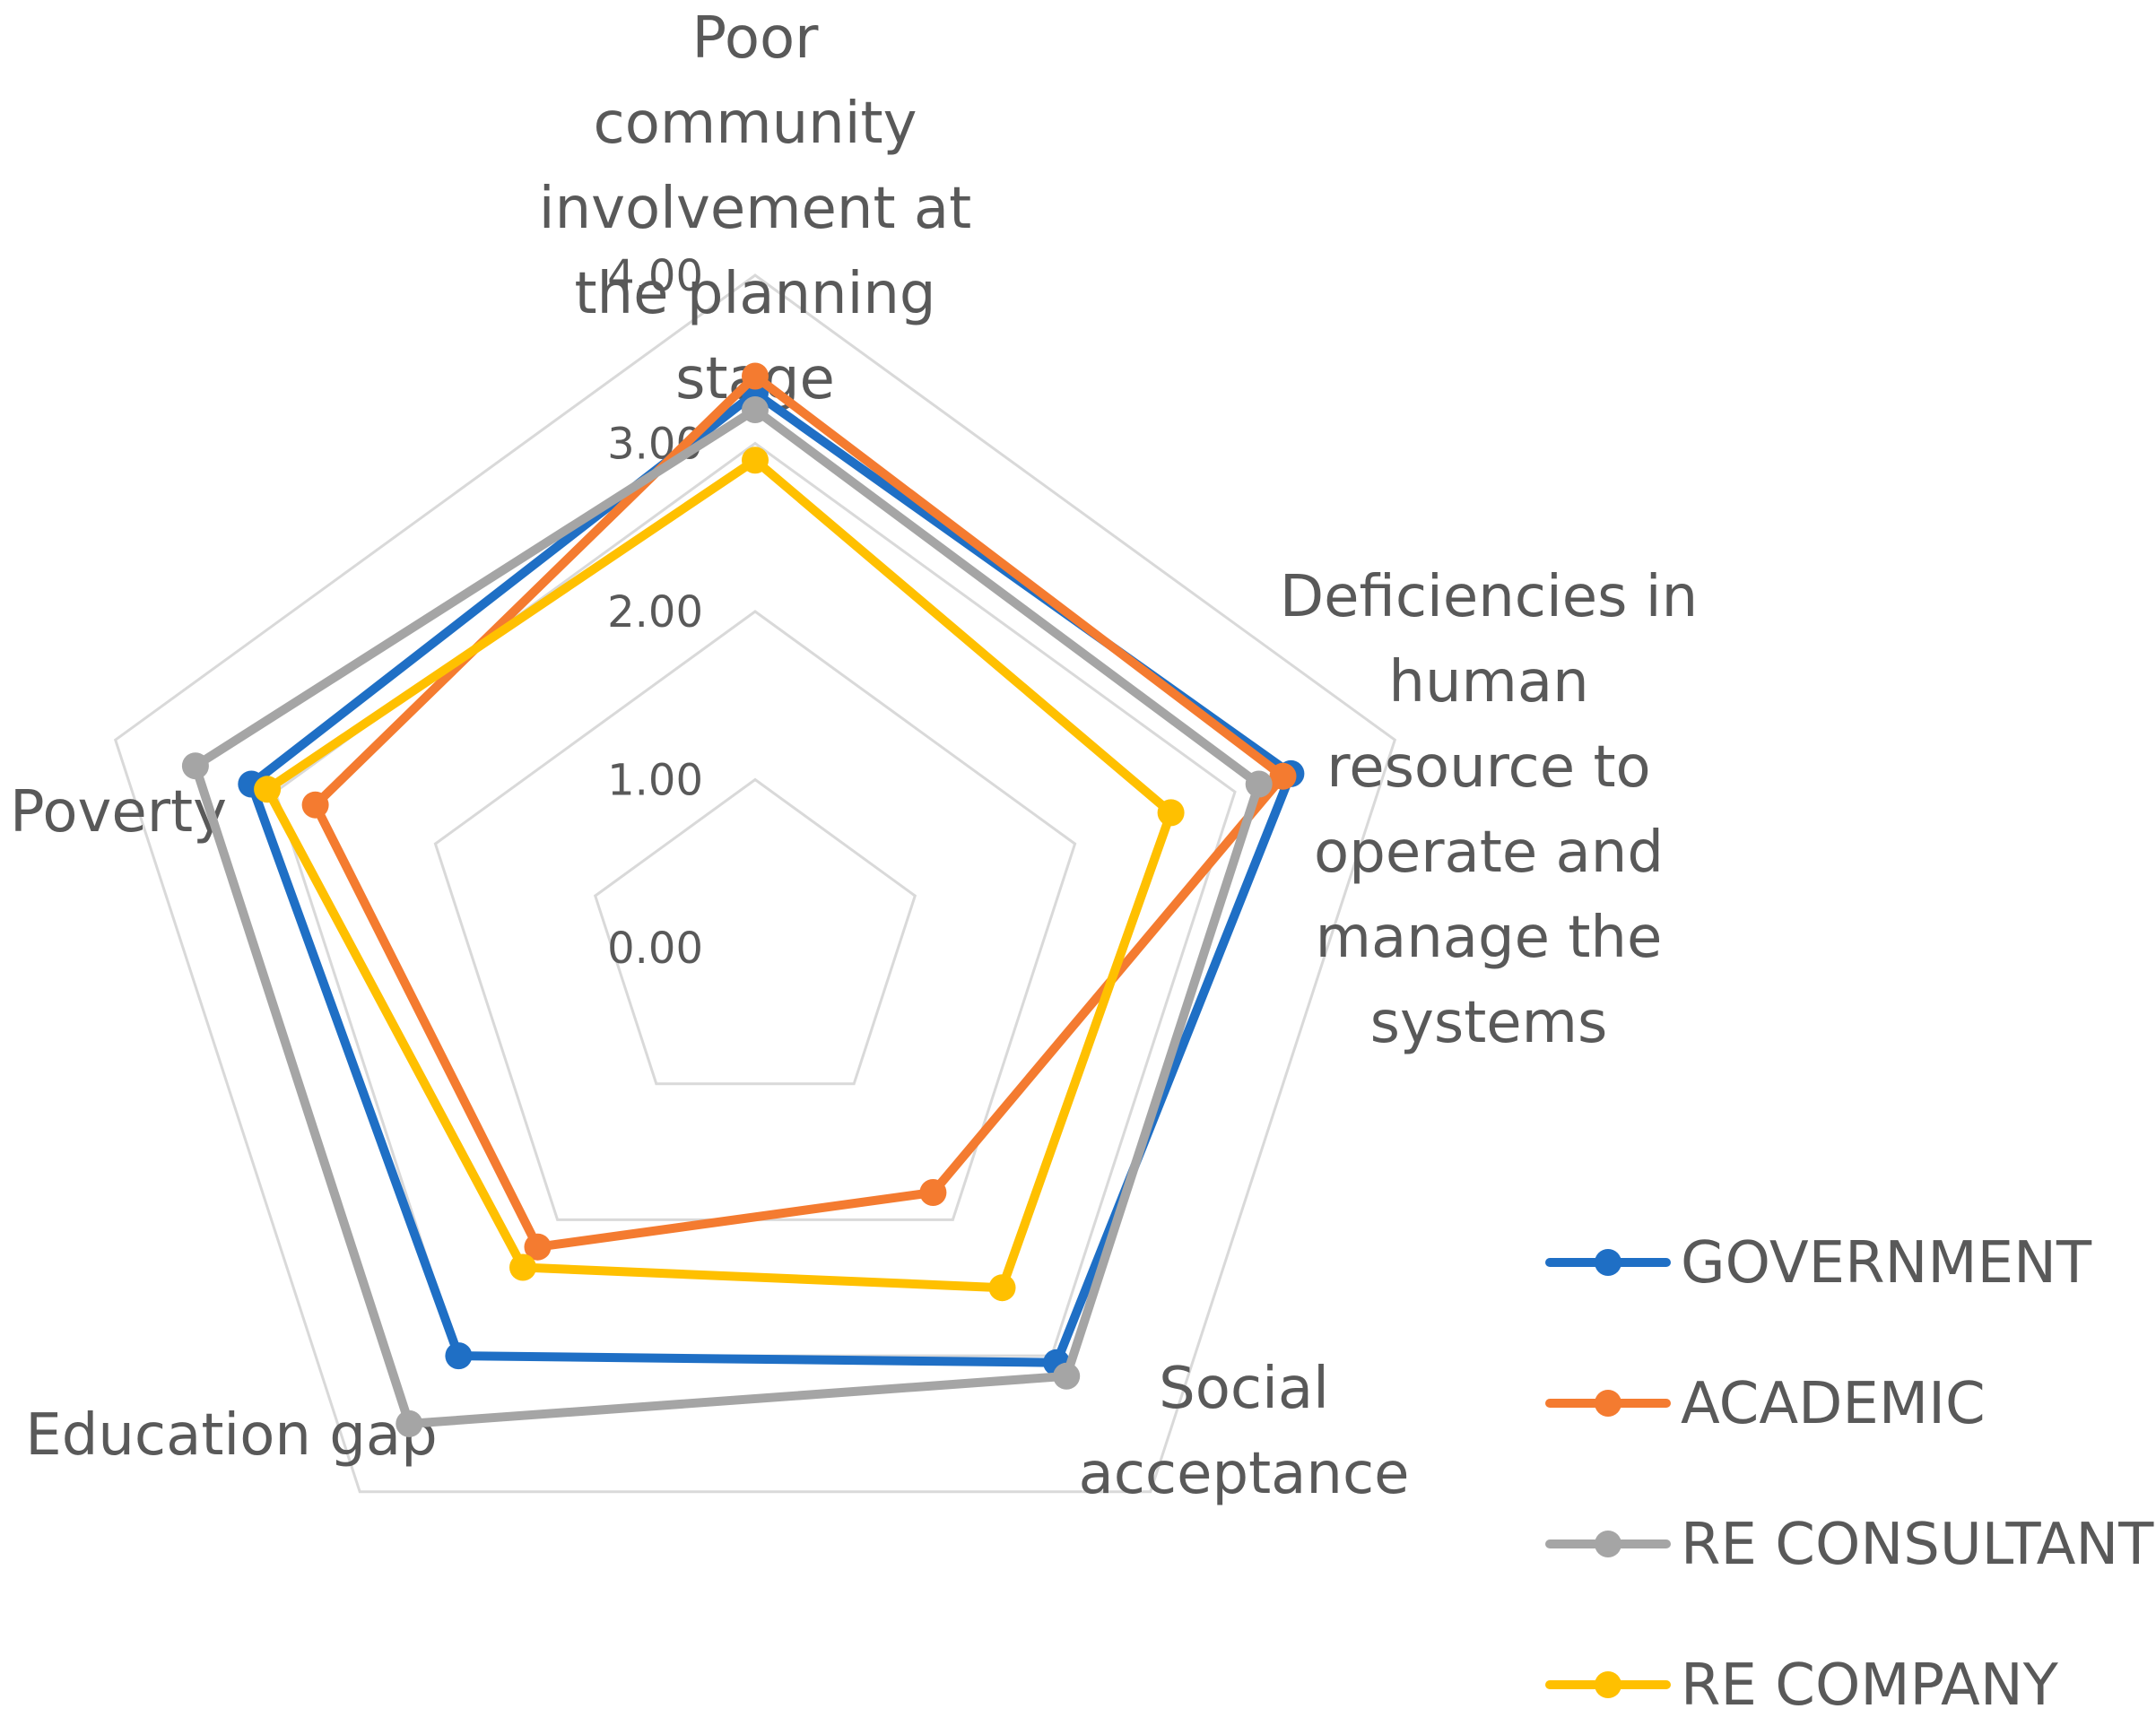 The height and width of the screenshot is (1726, 2156). What do you see at coordinates (1489, 853) in the screenshot?
I see `category-label-line: operate and` at bounding box center [1489, 853].